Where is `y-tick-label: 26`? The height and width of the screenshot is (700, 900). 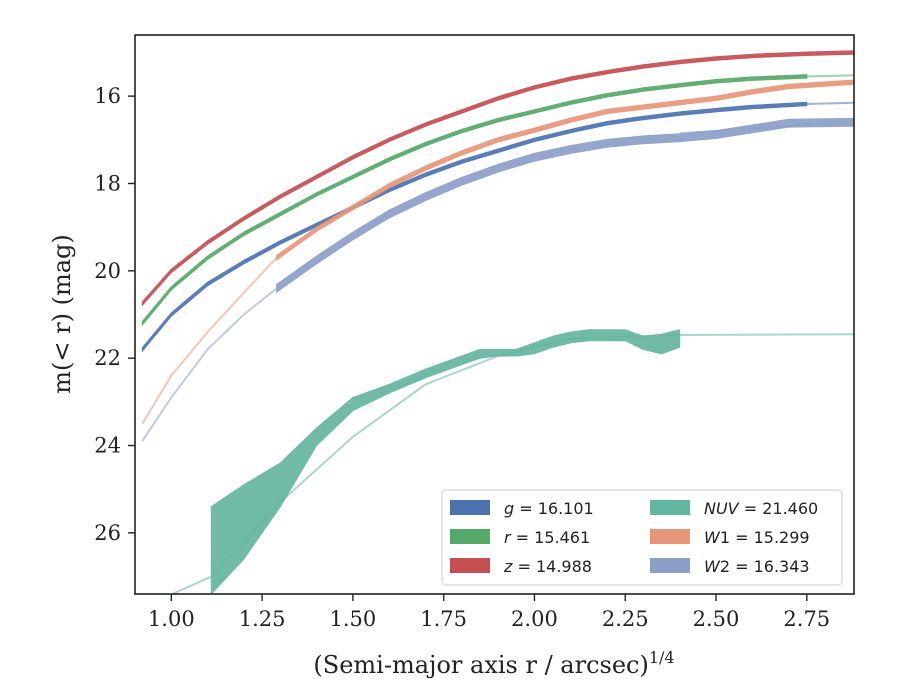
y-tick-label: 26 is located at coordinates (107, 533).